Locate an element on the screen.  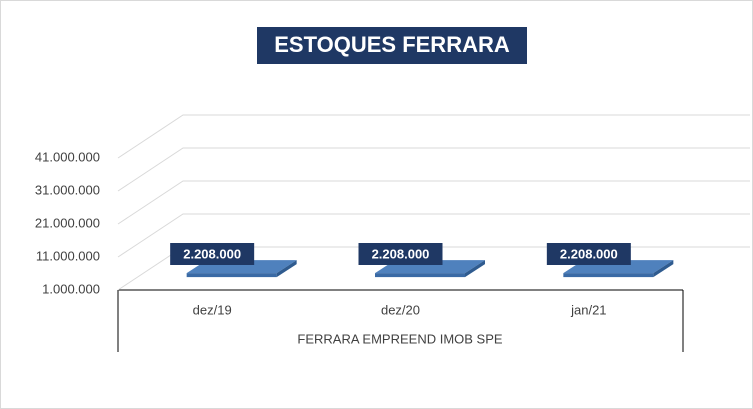
y-tick-label: 11.000.000 is located at coordinates (68, 255).